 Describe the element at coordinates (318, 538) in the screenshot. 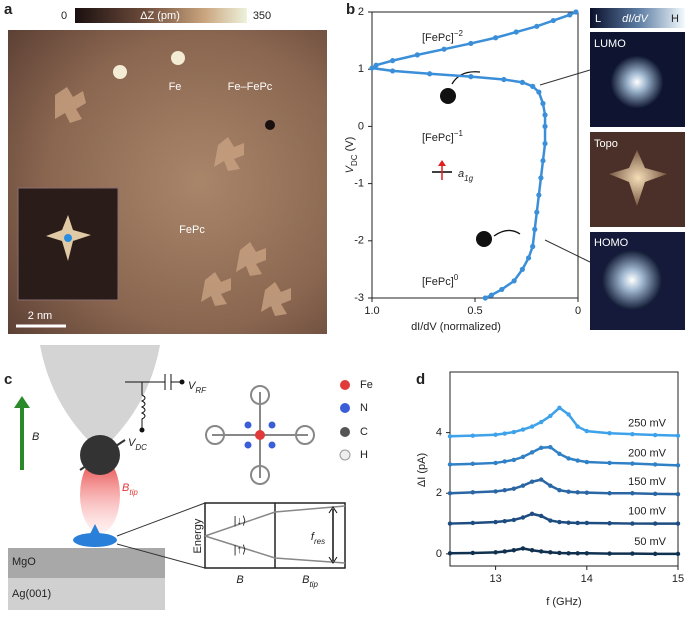

I see `fres-label: fres` at that location.